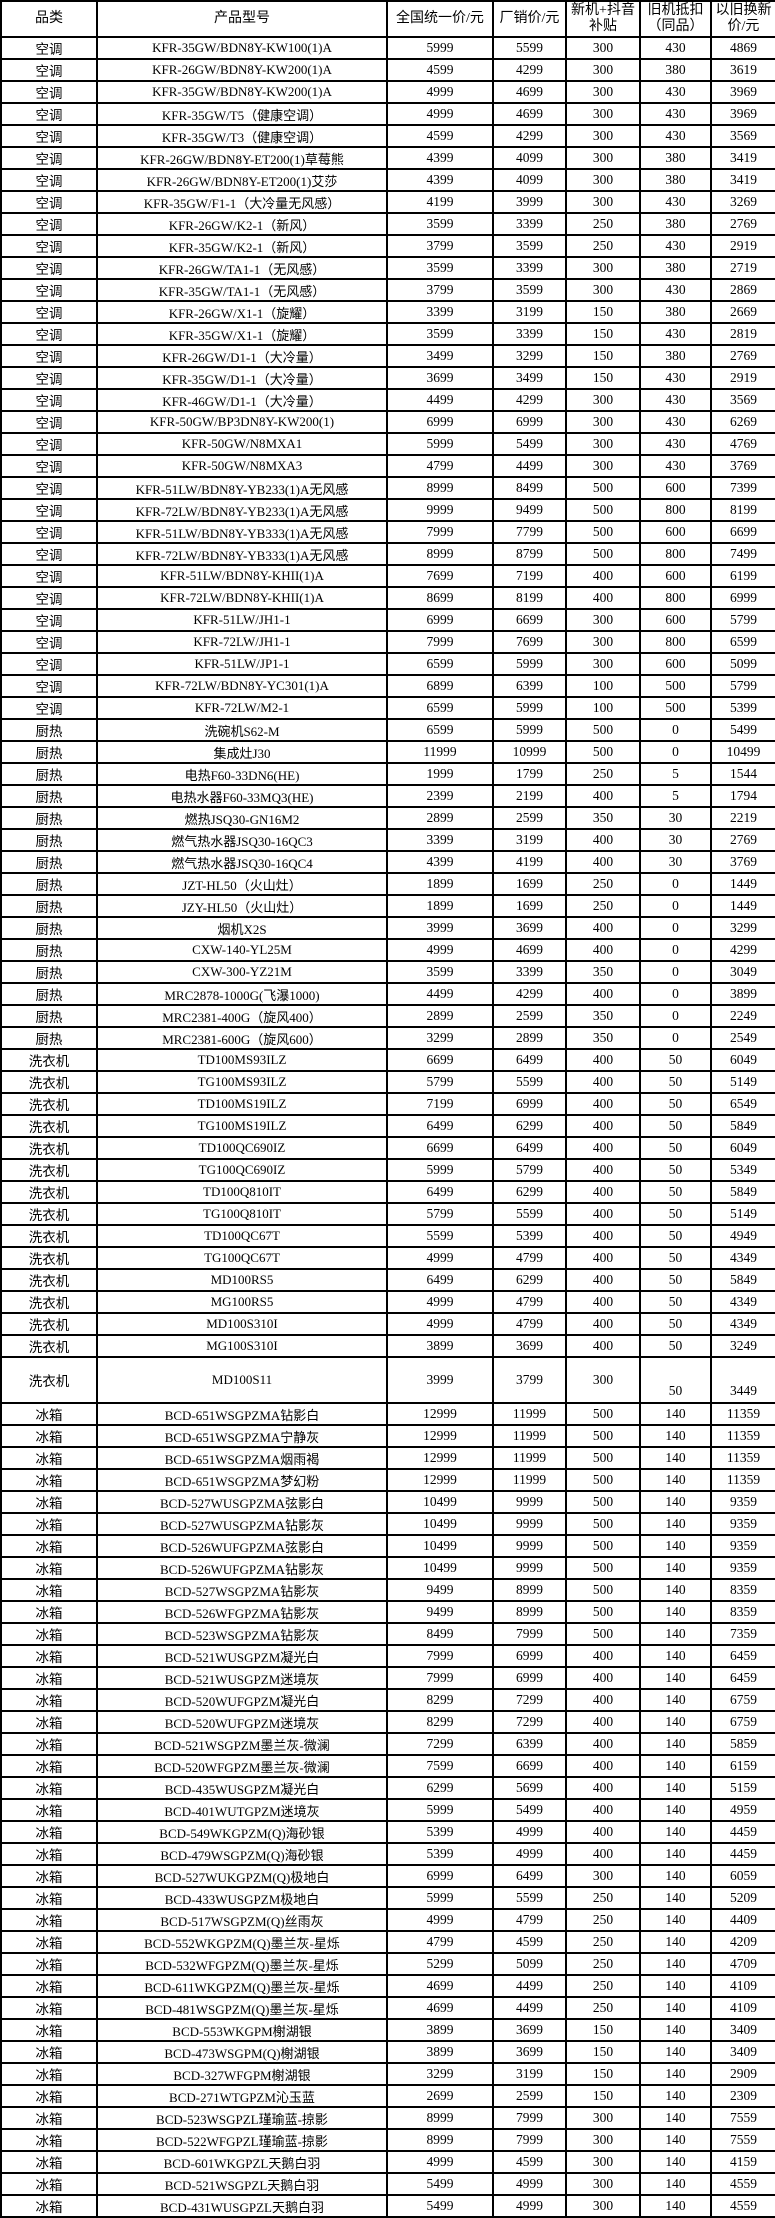 The image size is (775, 2218). What do you see at coordinates (529, 1986) in the screenshot?
I see `cell-factory-price: 4499` at bounding box center [529, 1986].